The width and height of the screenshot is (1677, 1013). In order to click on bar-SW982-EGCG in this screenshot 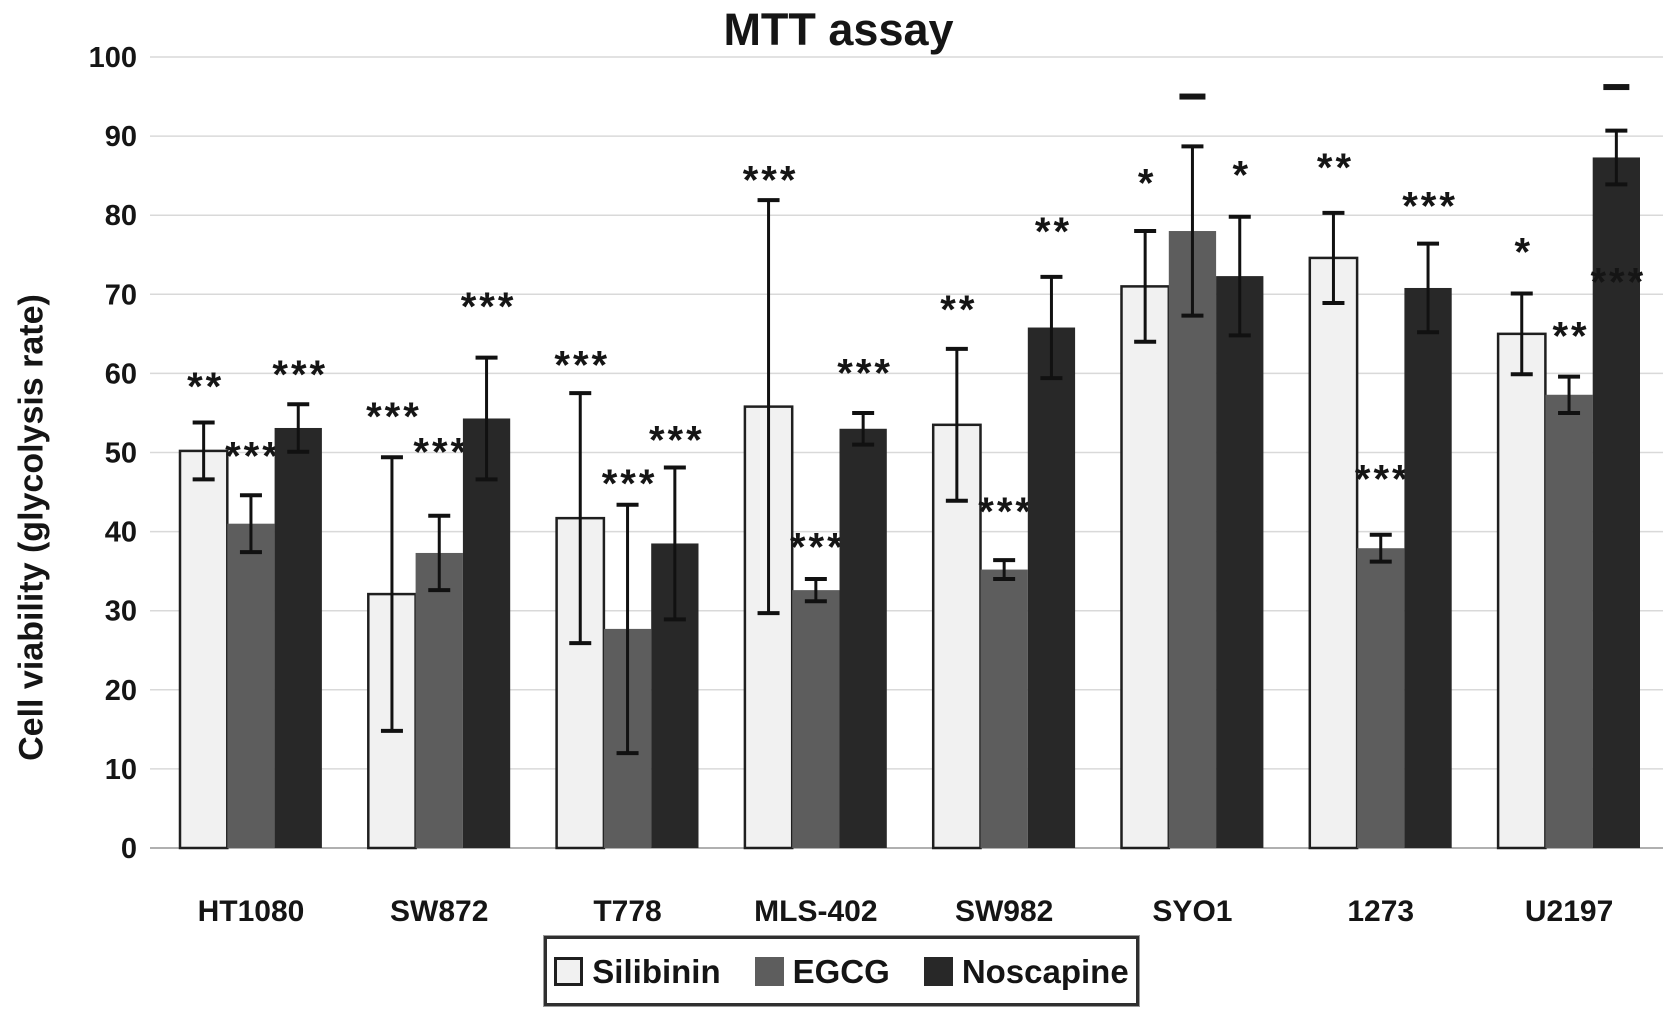, I will do `click(1004, 708)`.